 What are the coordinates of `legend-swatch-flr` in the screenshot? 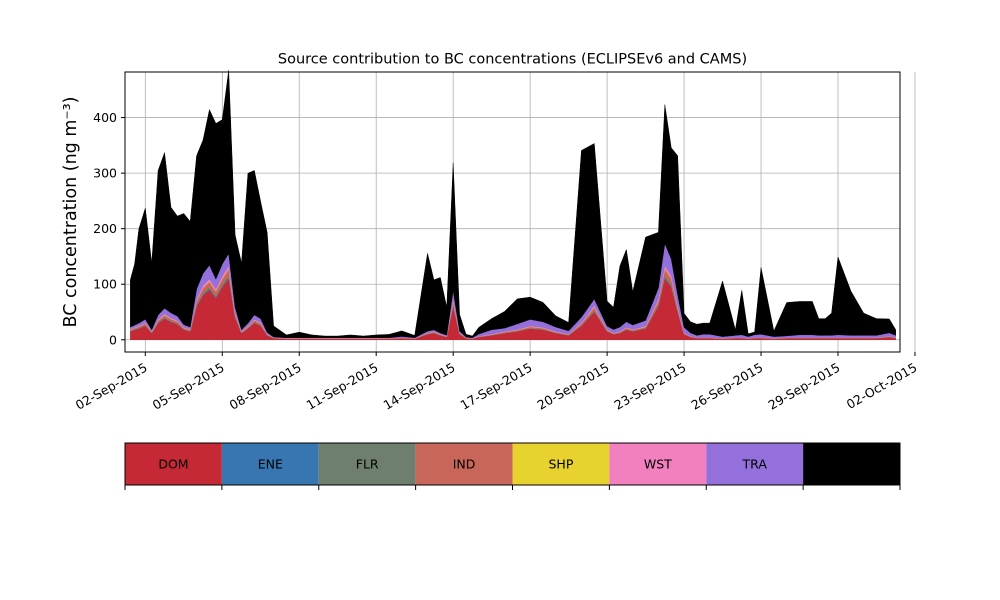 It's located at (367, 464).